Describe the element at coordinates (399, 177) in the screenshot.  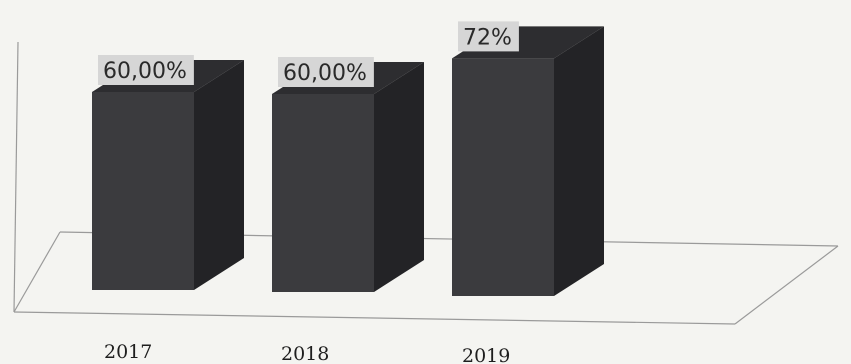
I see `bar-2018-side` at that location.